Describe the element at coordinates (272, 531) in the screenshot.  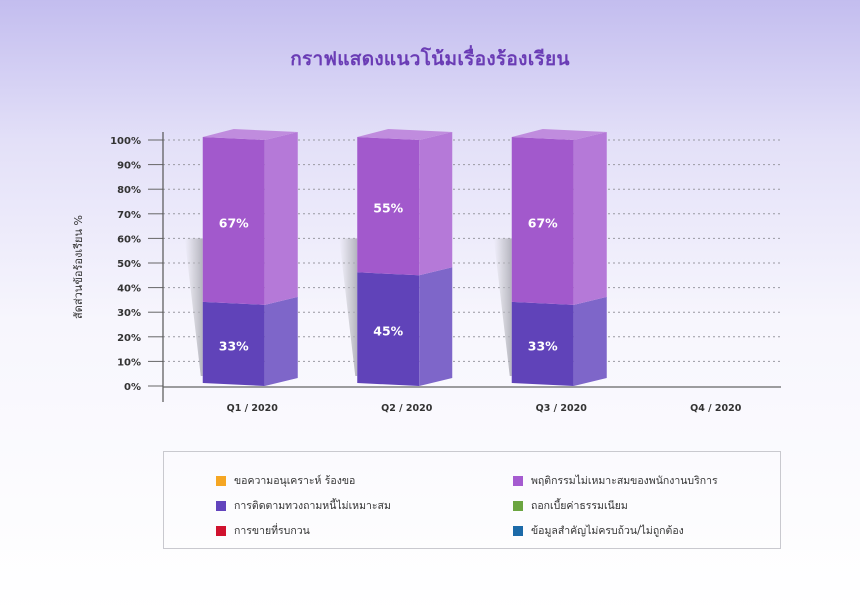
I see `legend-label: การขายที่รบกวน` at that location.